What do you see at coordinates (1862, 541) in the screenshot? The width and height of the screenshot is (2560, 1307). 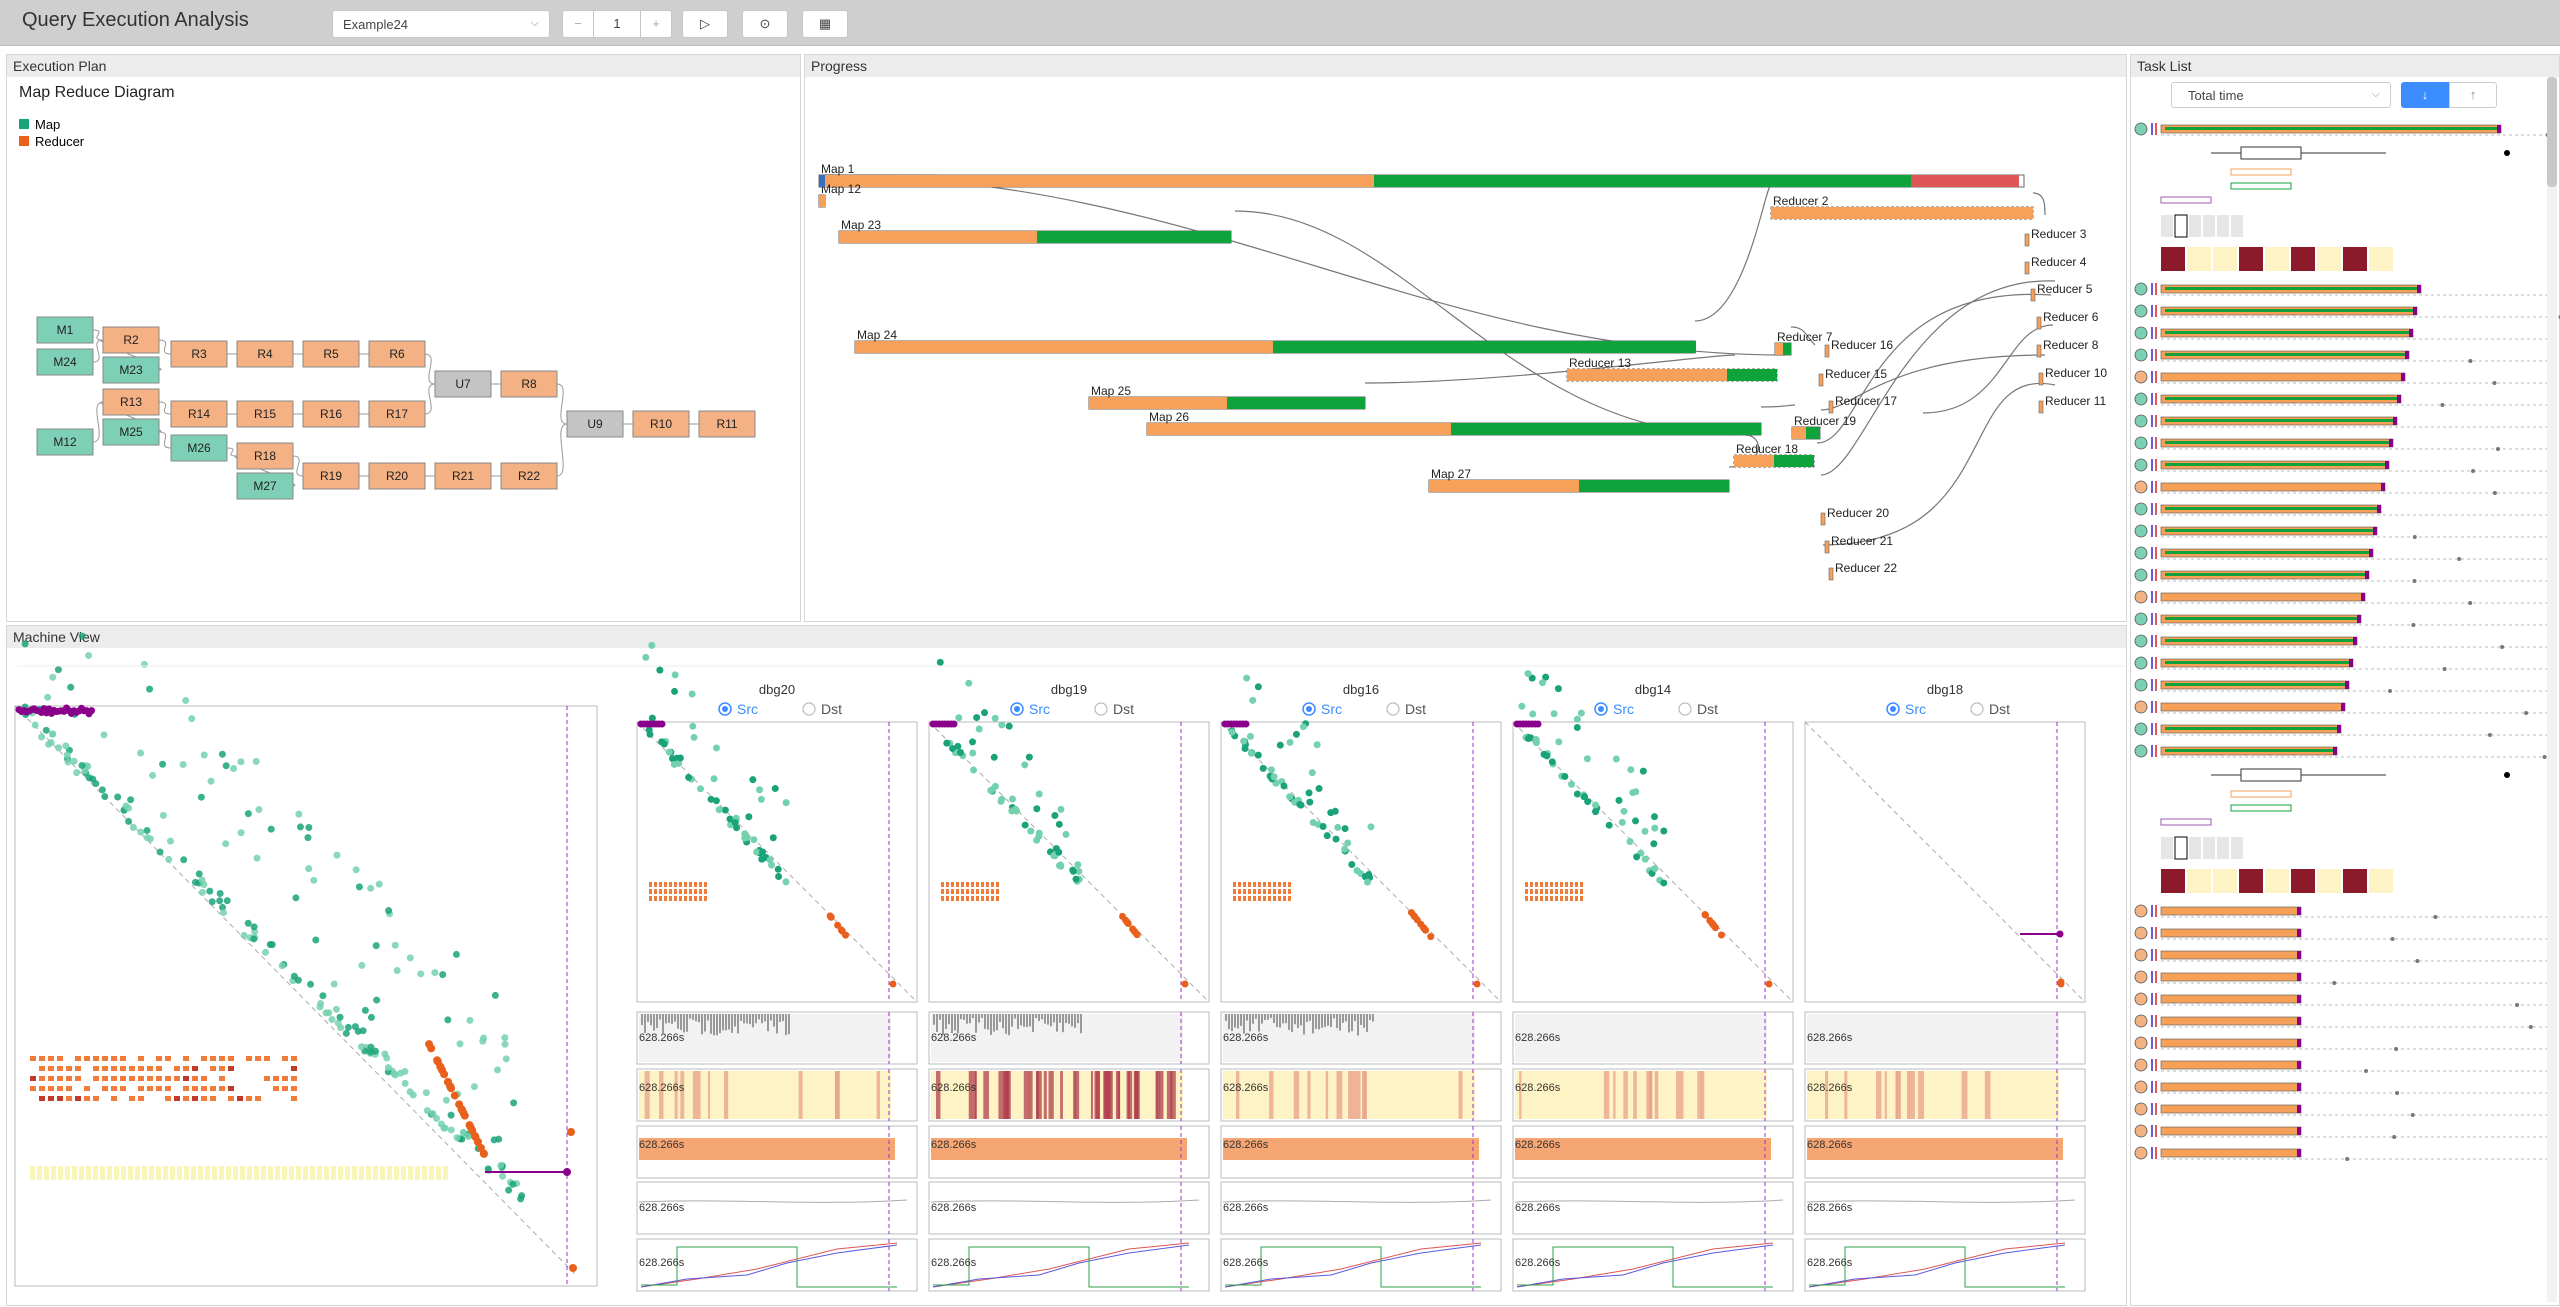 I see `gantt-label: Reducer 21` at bounding box center [1862, 541].